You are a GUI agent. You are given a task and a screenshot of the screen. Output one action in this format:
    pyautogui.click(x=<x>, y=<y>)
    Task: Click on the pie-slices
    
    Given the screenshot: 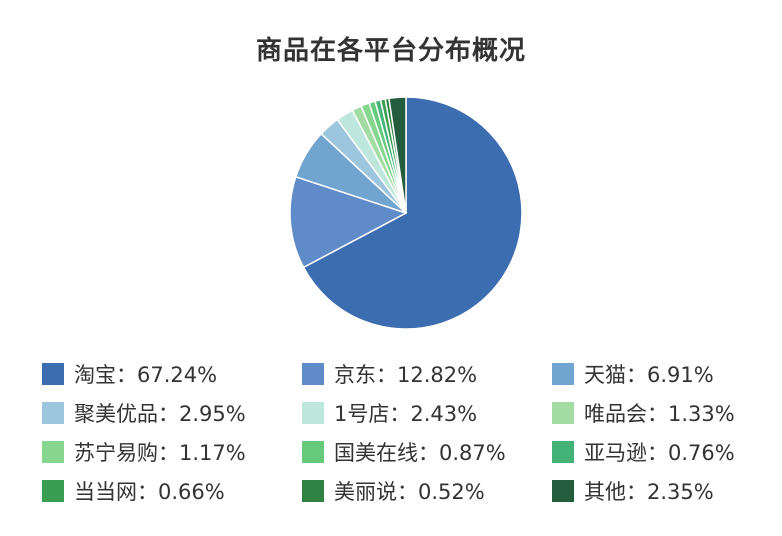 What is the action you would take?
    pyautogui.click(x=406, y=213)
    